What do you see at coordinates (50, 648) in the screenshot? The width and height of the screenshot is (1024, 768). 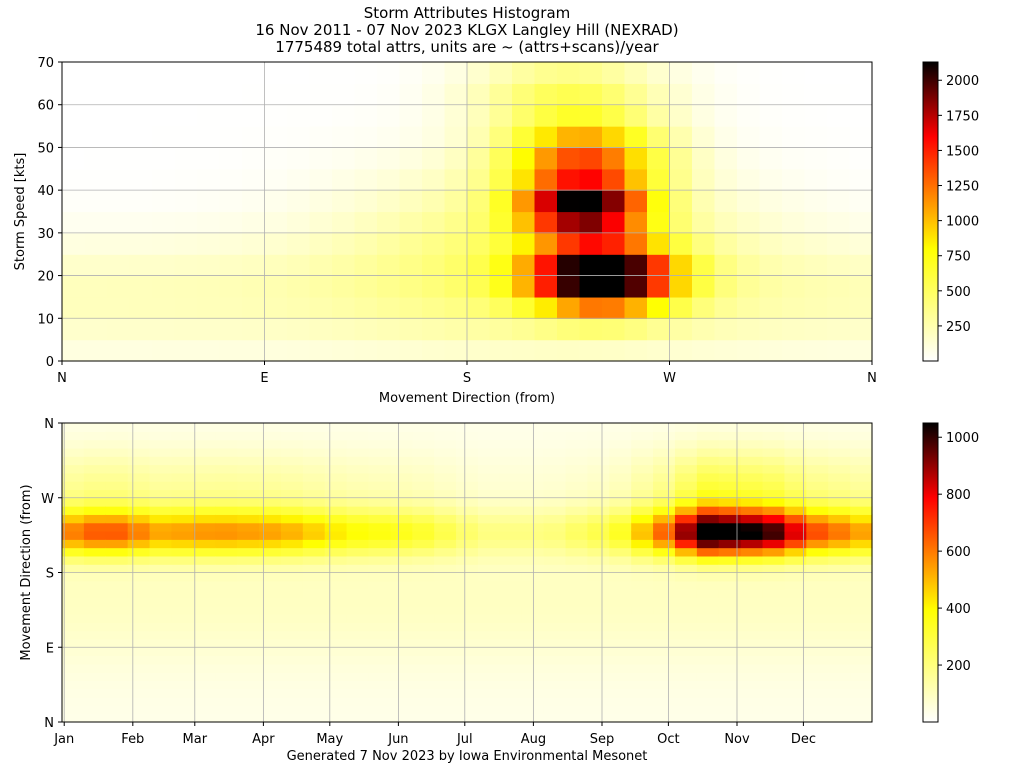 I see `y-tick-label: E` at bounding box center [50, 648].